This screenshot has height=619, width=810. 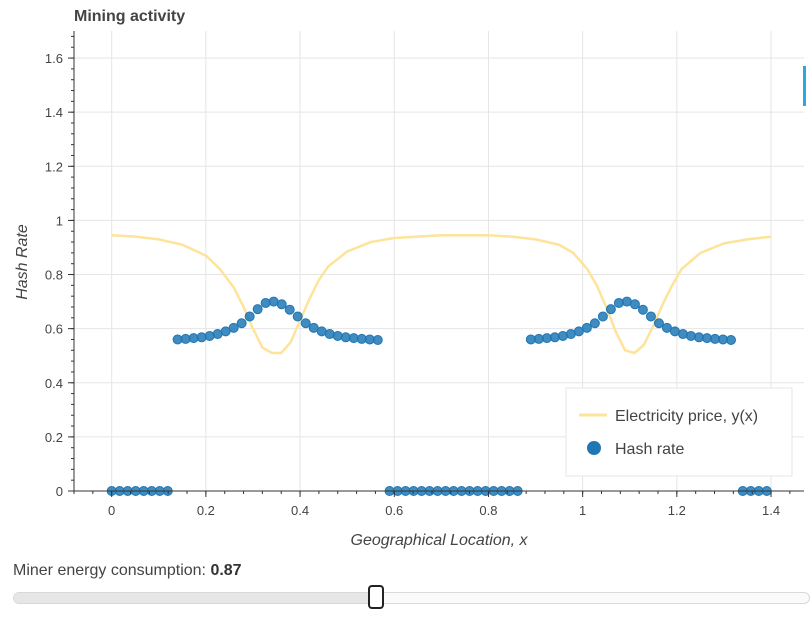 I want to click on x-tick-label: 1.2, so click(x=677, y=510).